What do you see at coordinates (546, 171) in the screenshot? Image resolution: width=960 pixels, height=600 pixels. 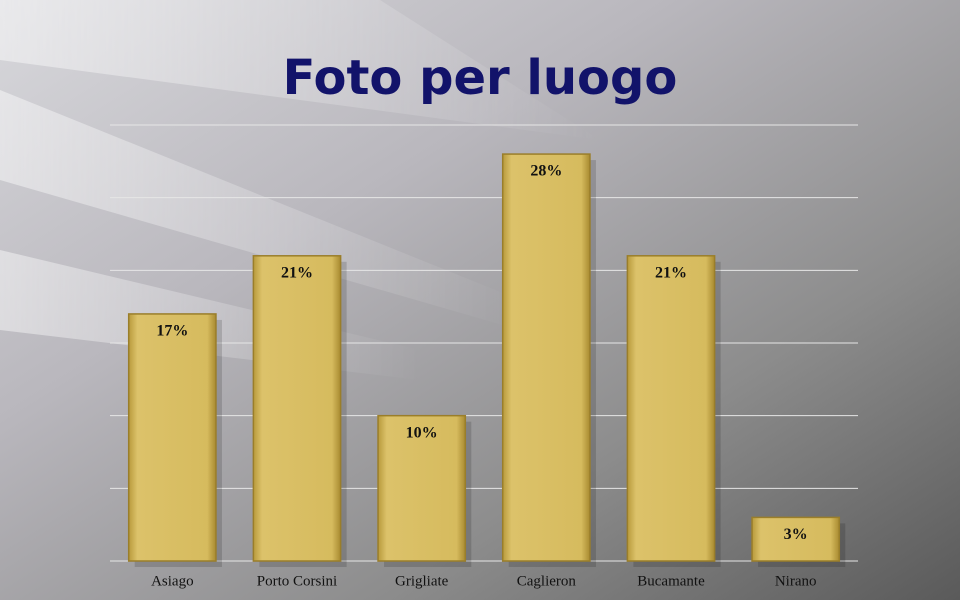 I see `value-label: 28%` at bounding box center [546, 171].